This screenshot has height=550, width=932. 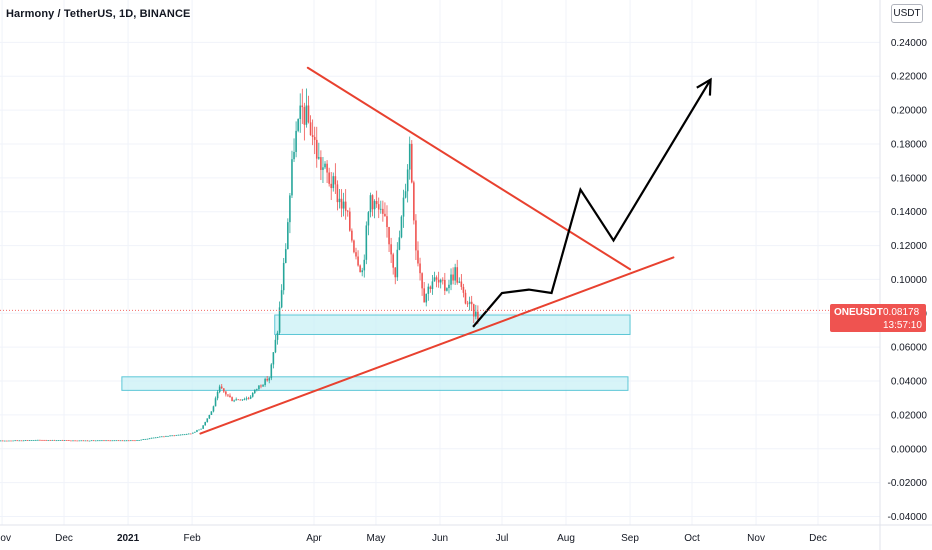 I want to click on upper-support-zone, so click(x=452, y=324).